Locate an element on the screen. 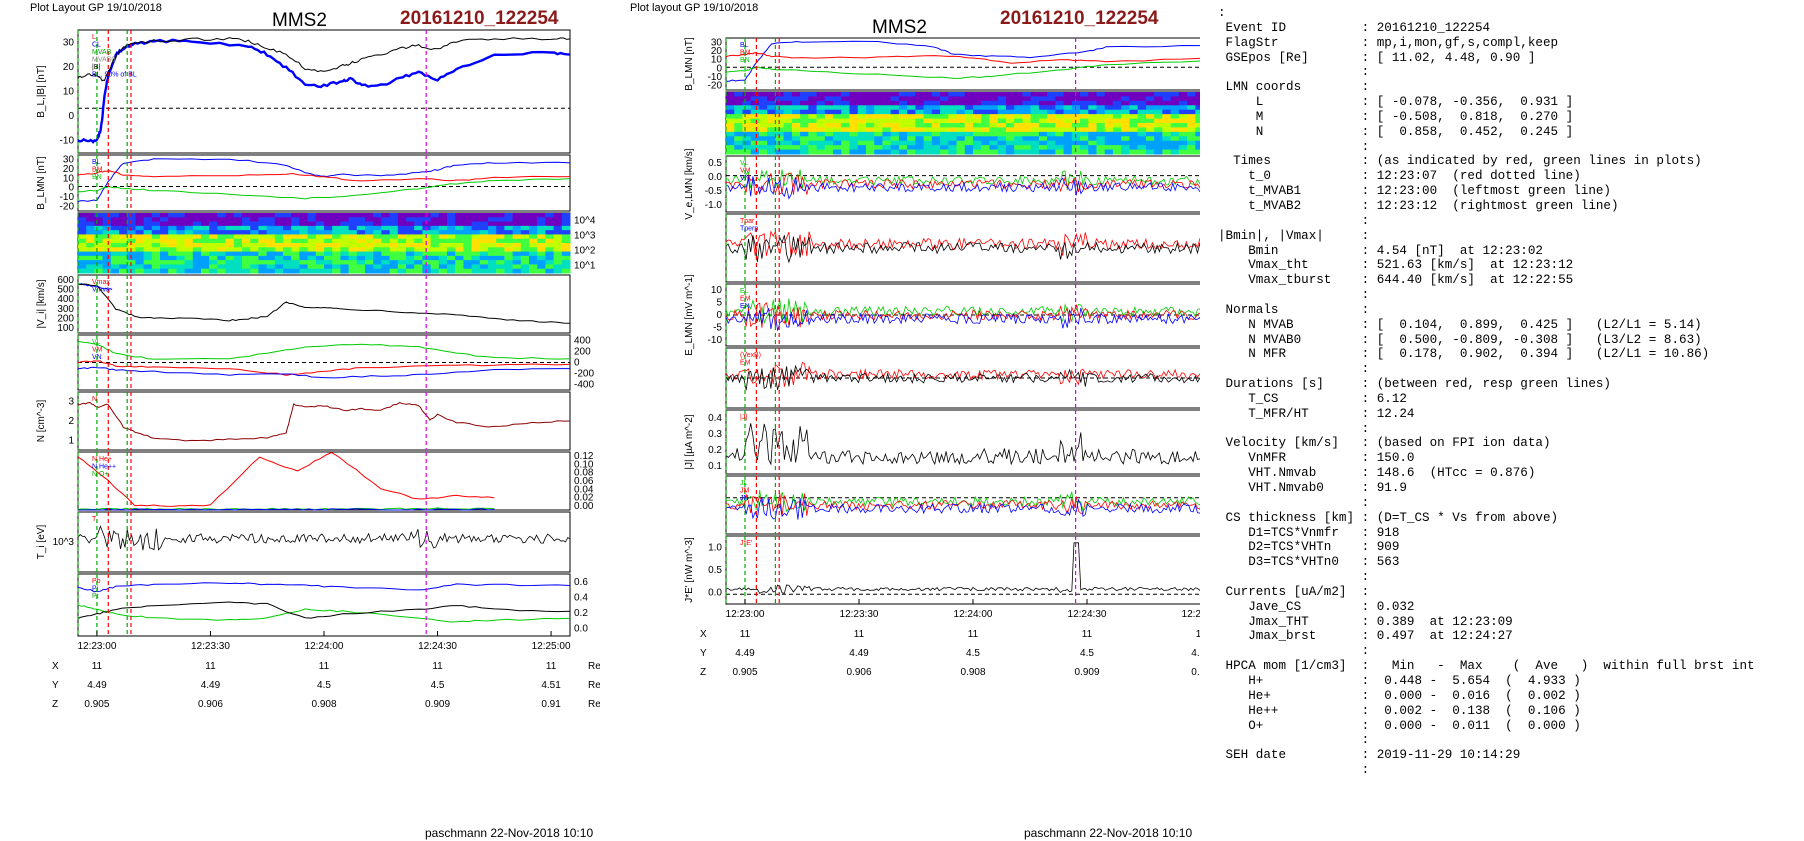 The image size is (1804, 841). coord-value: 11 is located at coordinates (745, 634).